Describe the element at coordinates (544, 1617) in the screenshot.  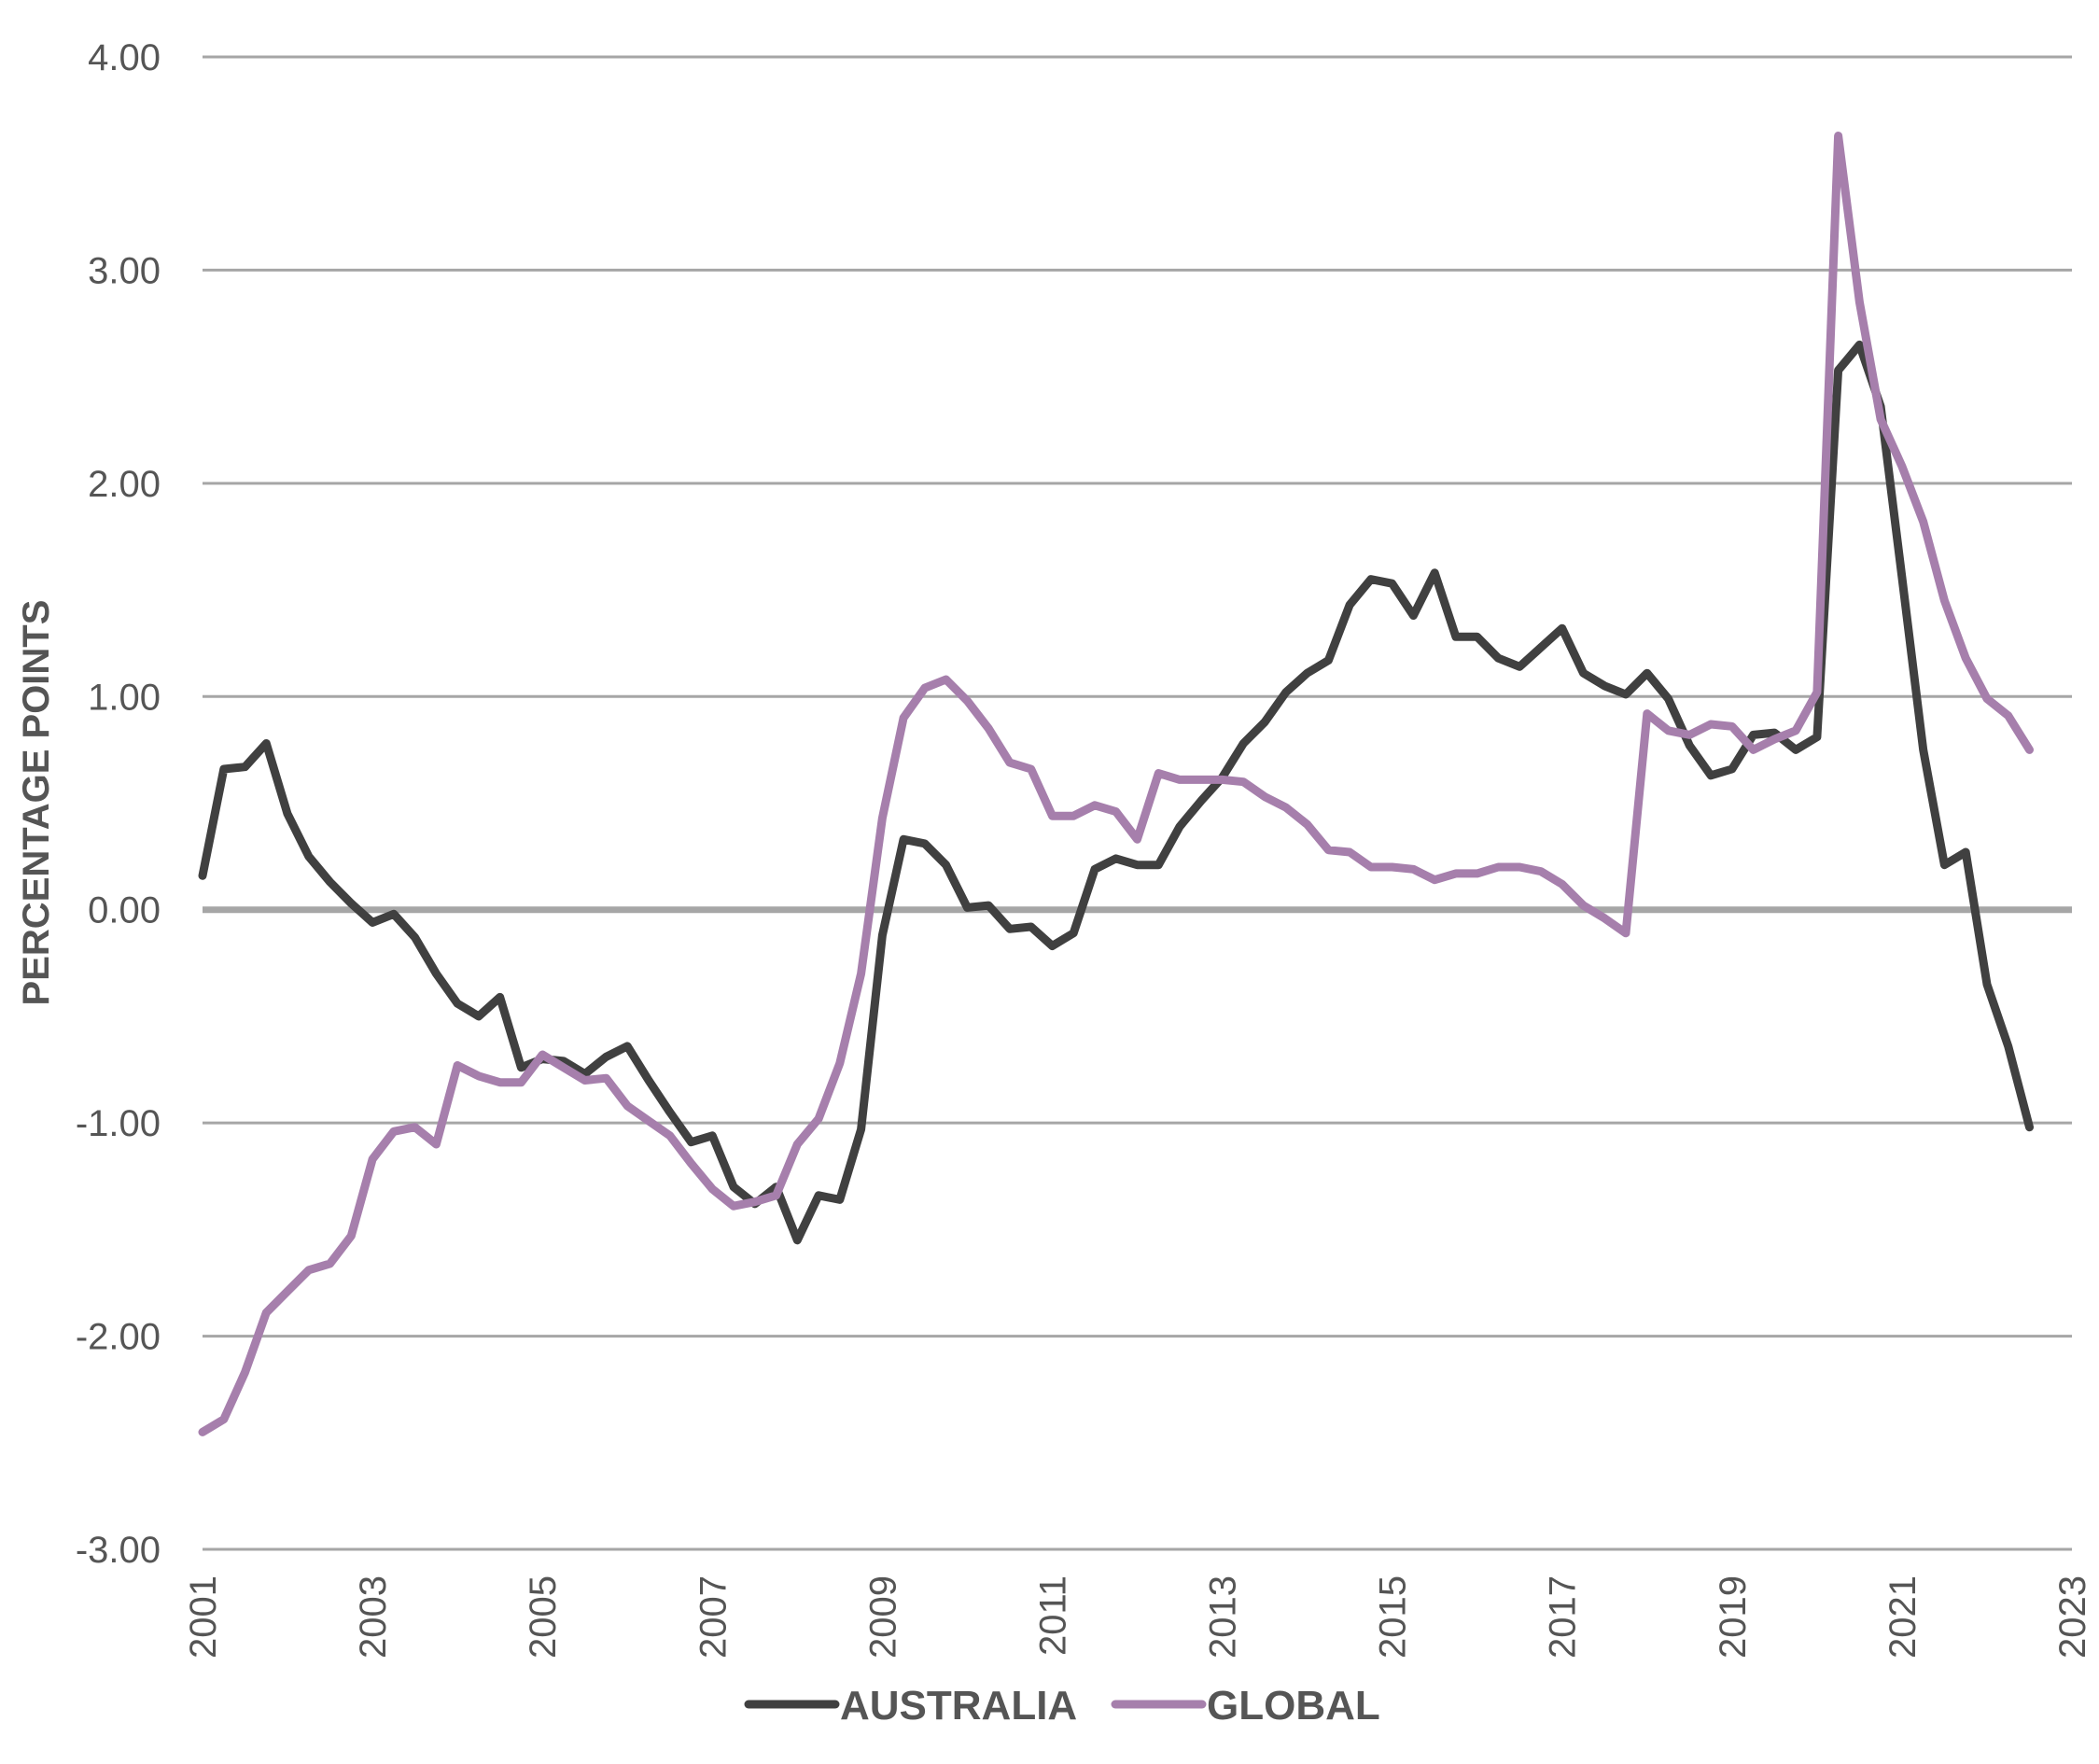
I see `x-tick-label: 2005` at that location.